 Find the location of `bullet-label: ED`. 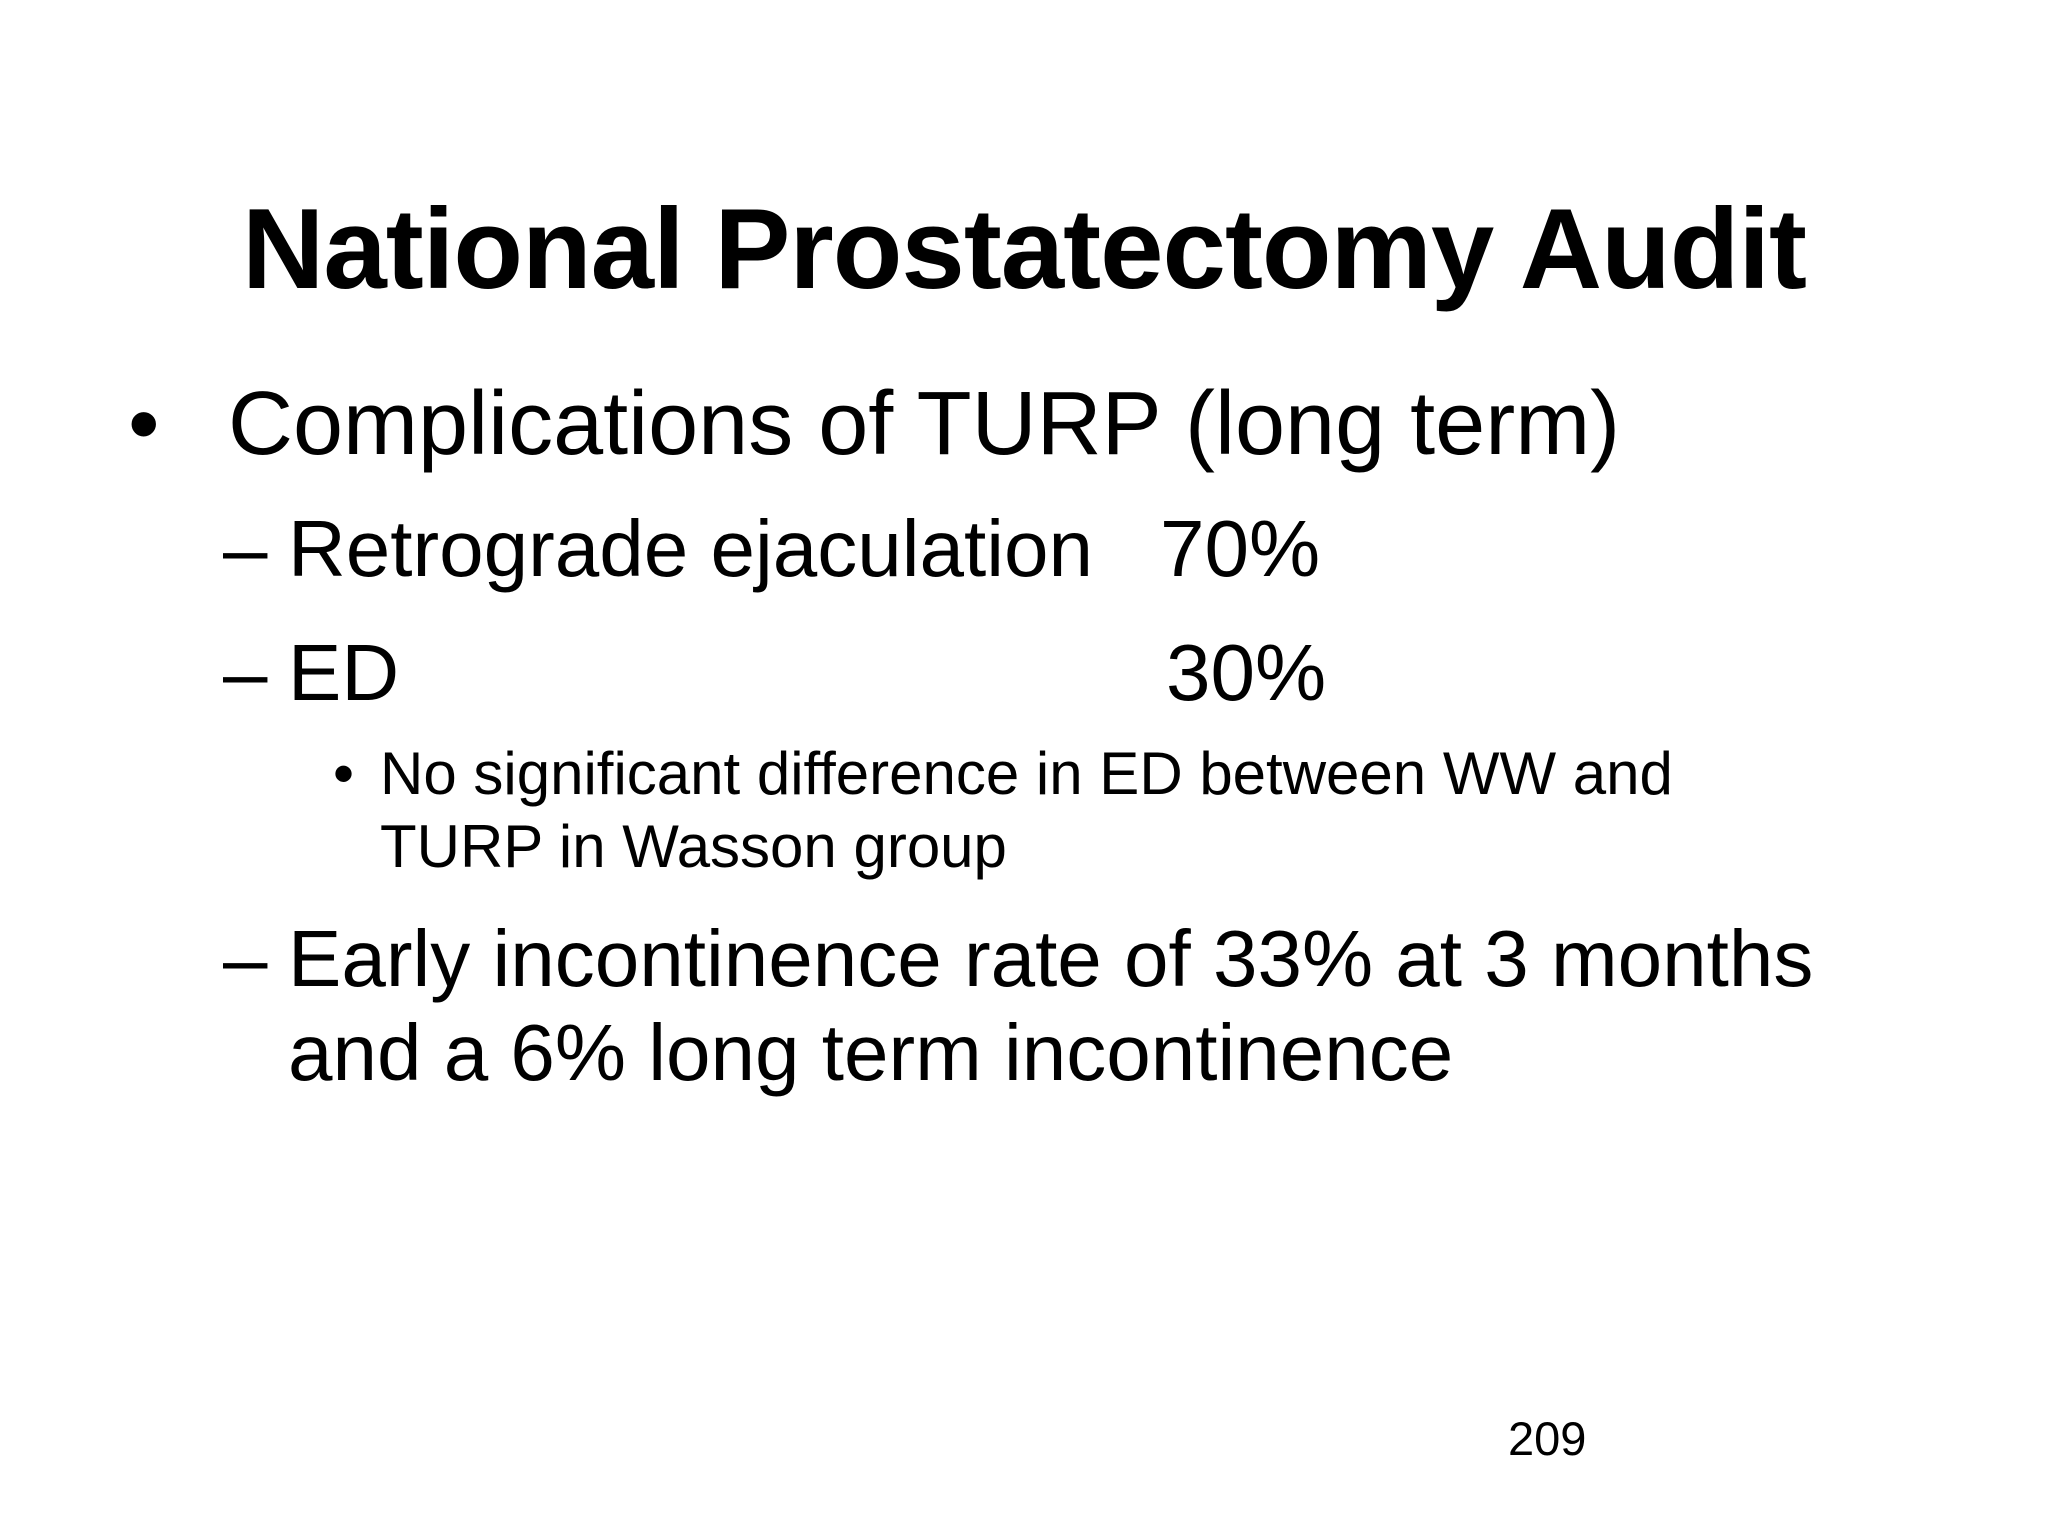

bullet-label: ED is located at coordinates (344, 672).